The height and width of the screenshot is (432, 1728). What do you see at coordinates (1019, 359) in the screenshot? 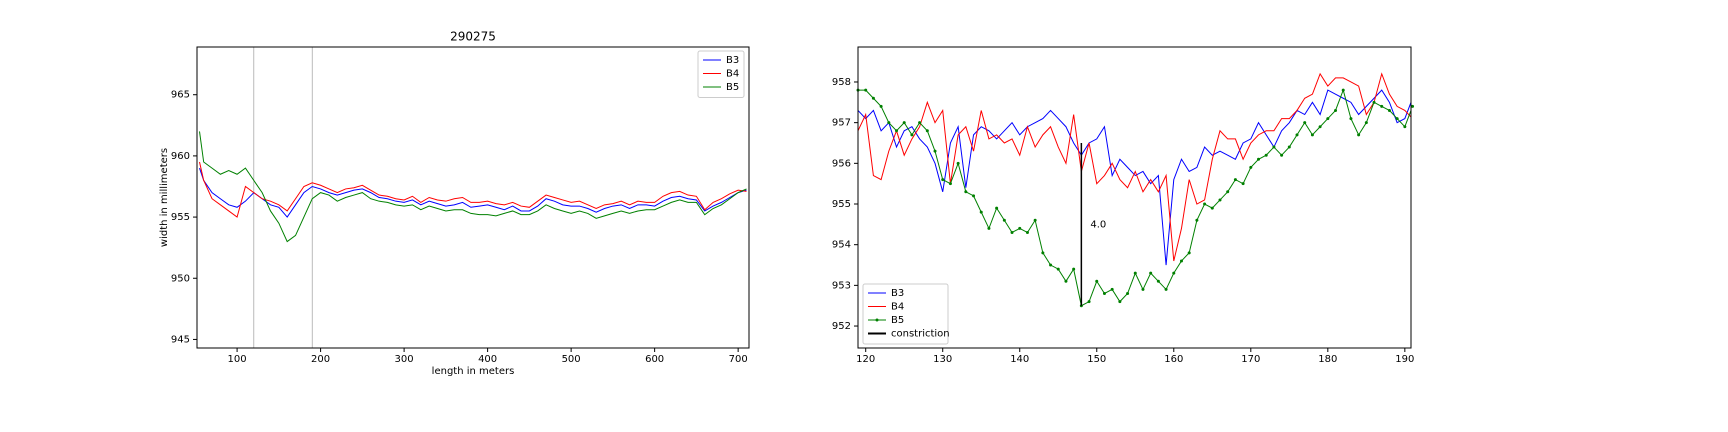
I see `x-tick-label: 140` at bounding box center [1019, 359].